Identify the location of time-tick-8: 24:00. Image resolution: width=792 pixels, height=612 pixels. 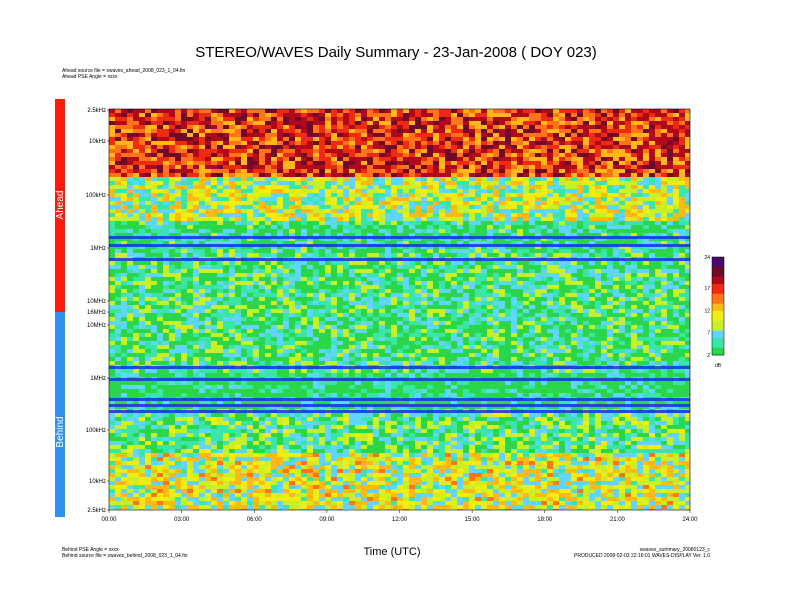
(690, 520).